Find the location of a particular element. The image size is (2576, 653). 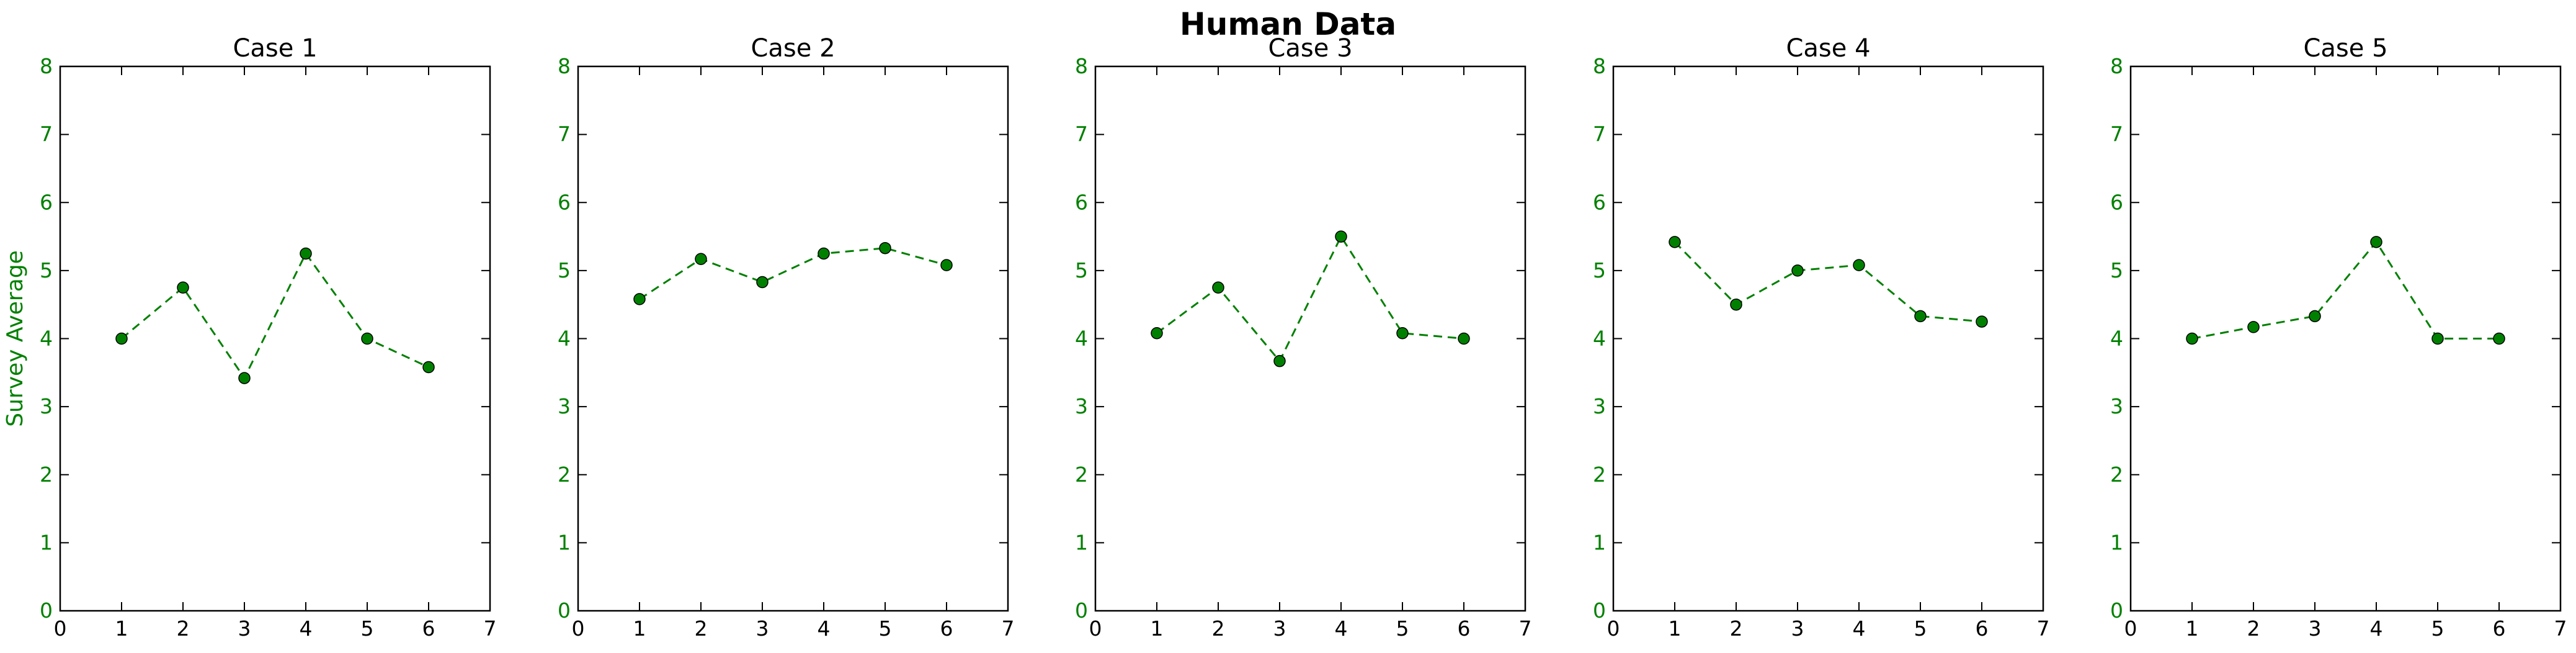

y-tick-label: 5 is located at coordinates (564, 270).